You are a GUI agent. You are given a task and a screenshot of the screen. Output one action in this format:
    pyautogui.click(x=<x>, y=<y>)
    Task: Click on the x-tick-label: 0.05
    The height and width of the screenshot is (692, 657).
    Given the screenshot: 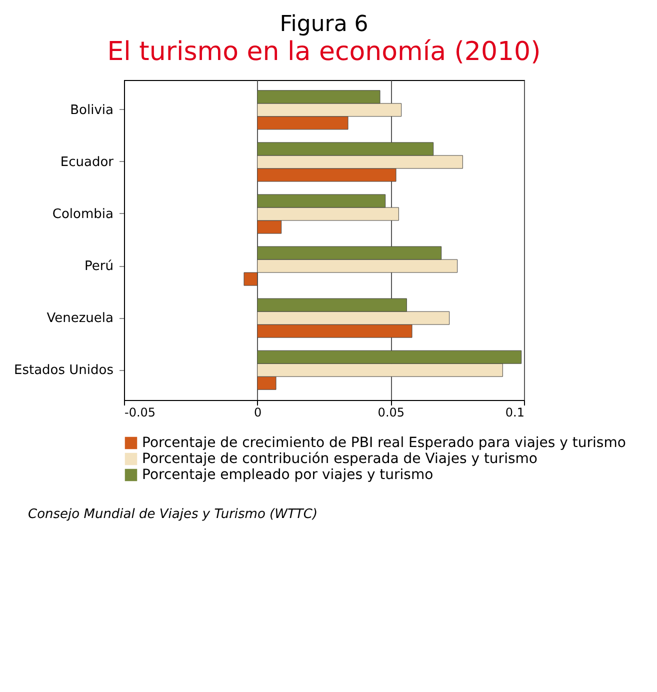 What is the action you would take?
    pyautogui.click(x=391, y=413)
    